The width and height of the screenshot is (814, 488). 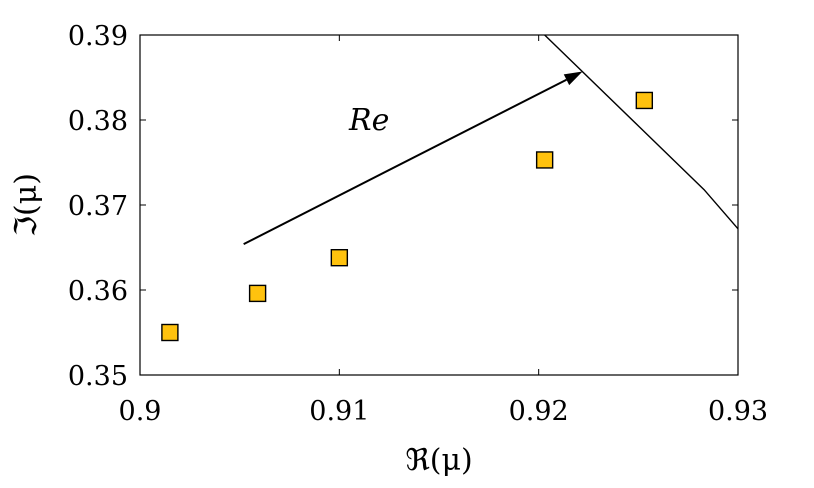 I want to click on arrow-head, so click(x=573, y=78).